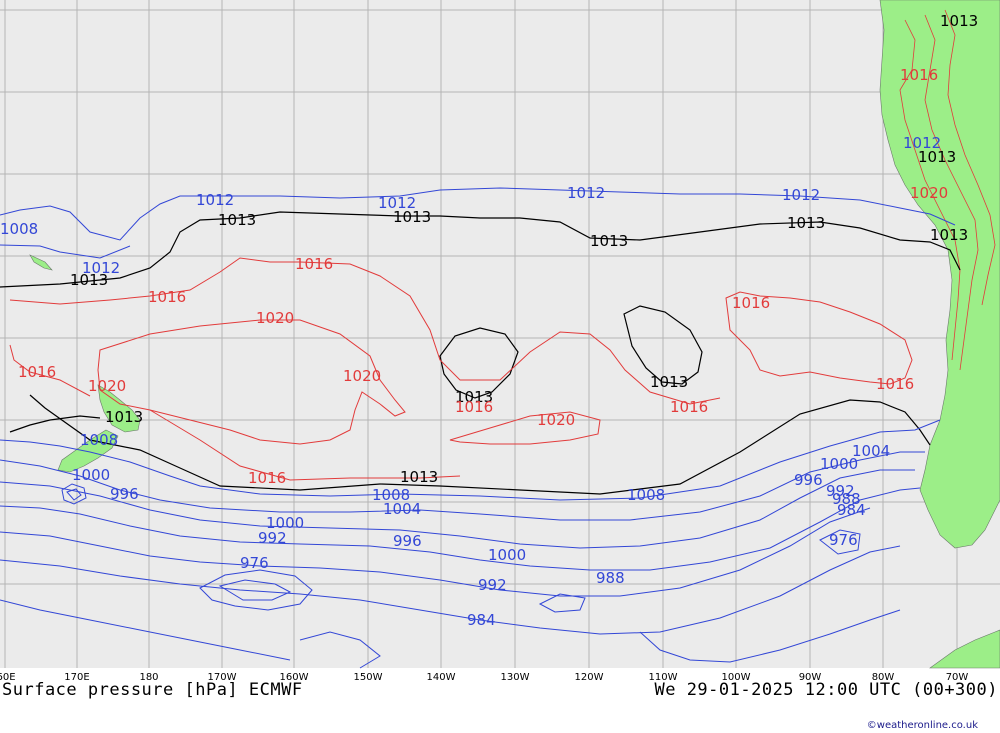 The image size is (1000, 733). I want to click on longitude-label: 120W, so click(589, 677).